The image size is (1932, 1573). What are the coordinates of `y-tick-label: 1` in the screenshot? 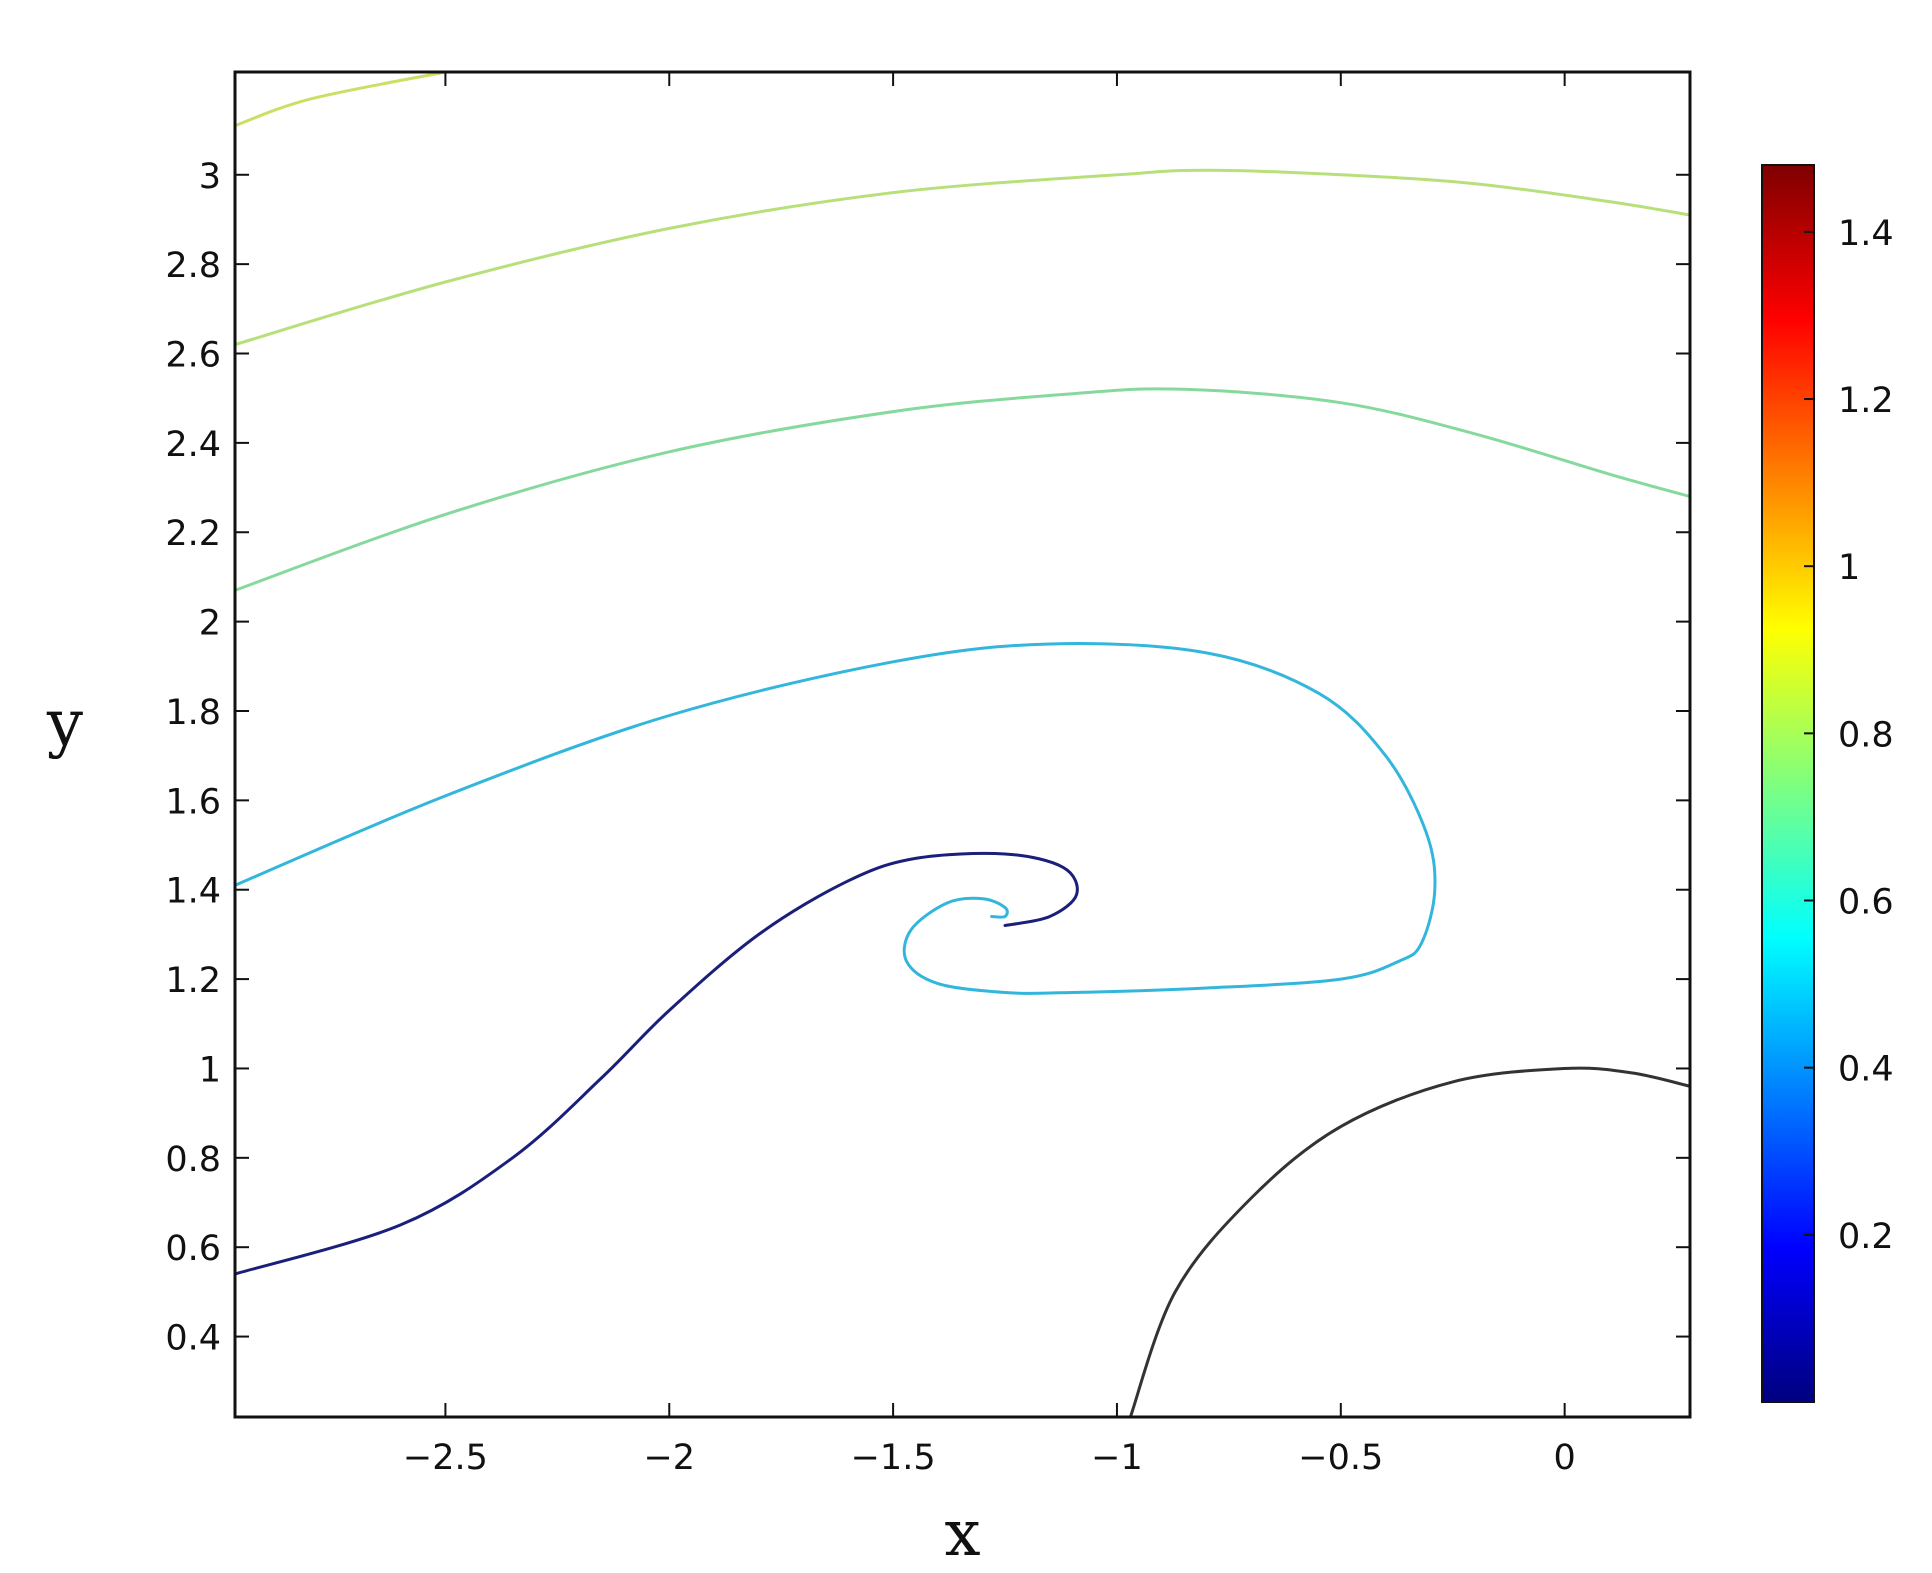 It's located at (210, 1070).